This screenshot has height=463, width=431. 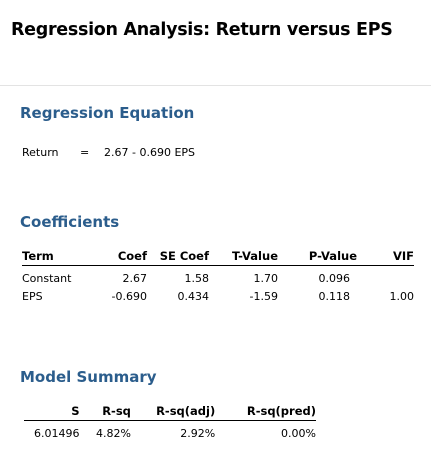 What do you see at coordinates (85, 152) in the screenshot?
I see `equation-equals: =` at bounding box center [85, 152].